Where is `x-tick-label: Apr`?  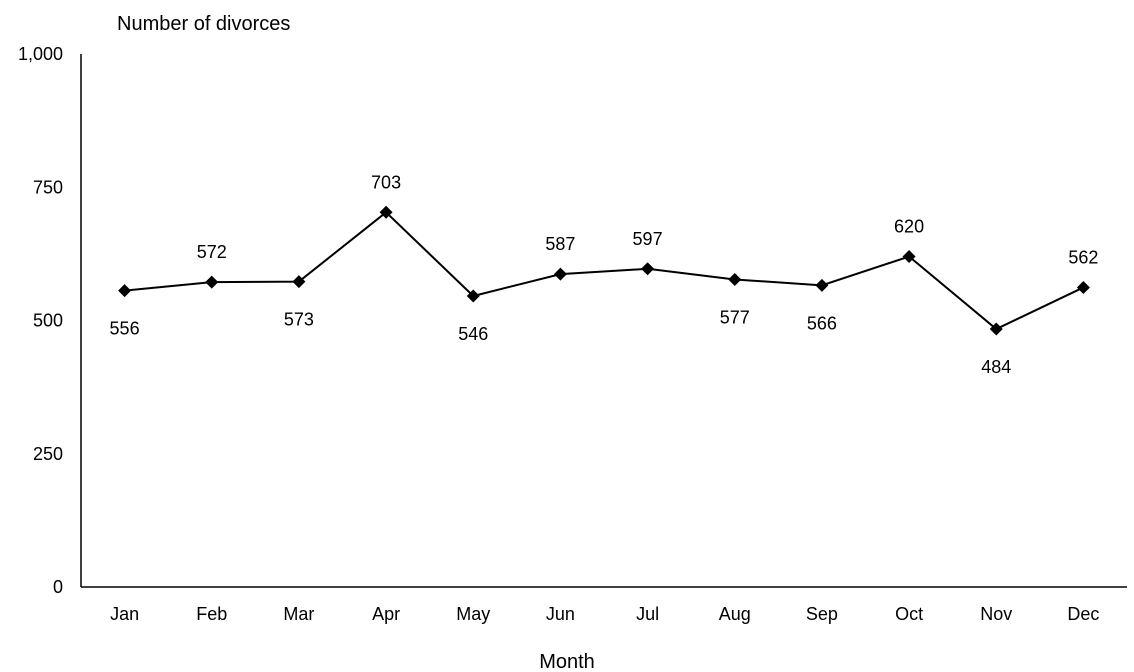 x-tick-label: Apr is located at coordinates (386, 614).